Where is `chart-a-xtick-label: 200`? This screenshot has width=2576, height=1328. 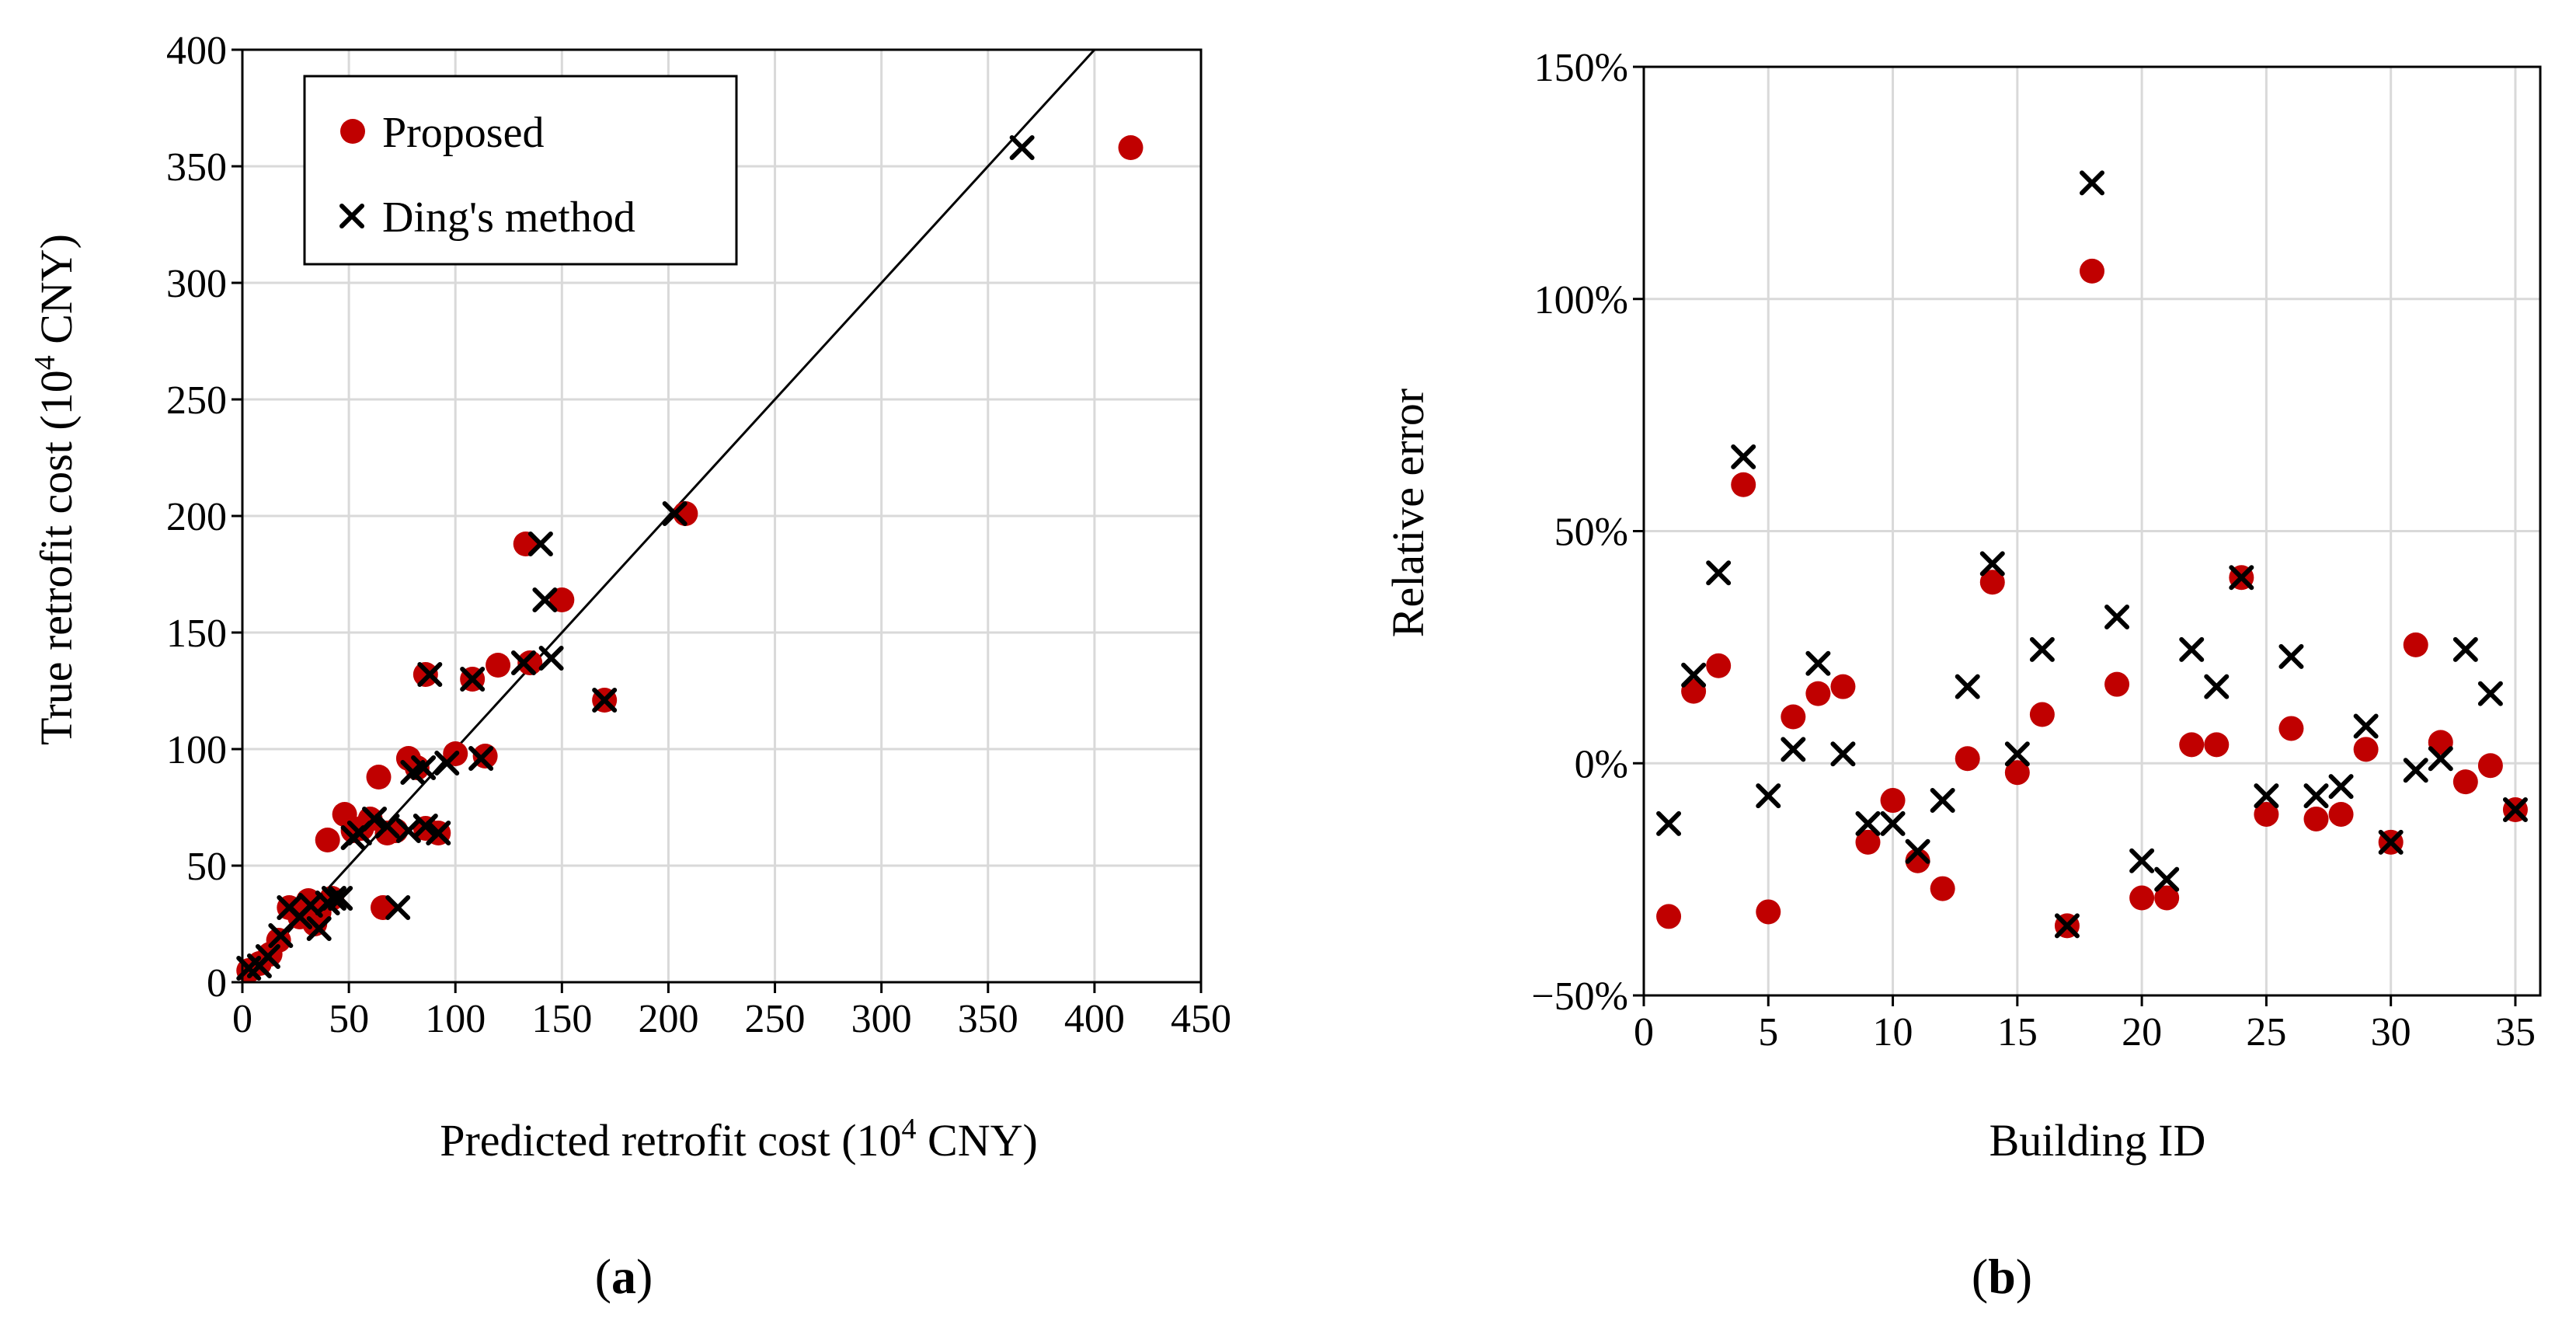 chart-a-xtick-label: 200 is located at coordinates (668, 1019).